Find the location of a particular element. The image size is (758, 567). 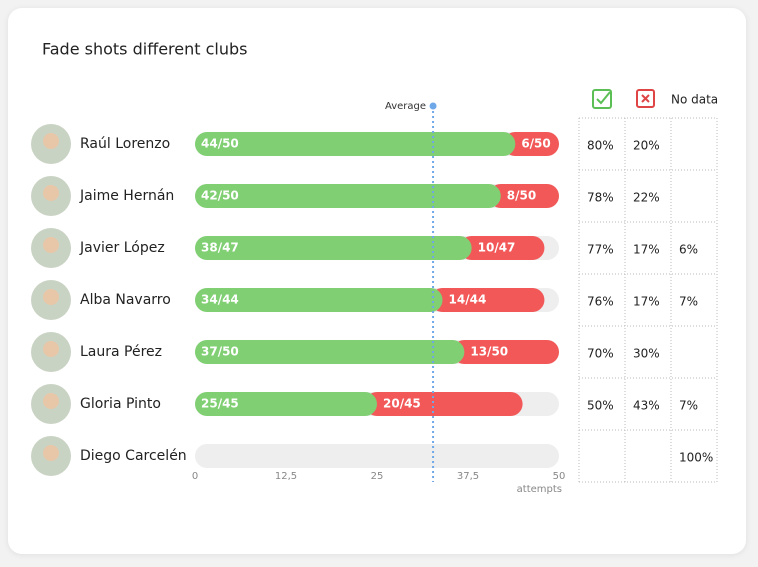

fail-label: 20/45 is located at coordinates (402, 404).